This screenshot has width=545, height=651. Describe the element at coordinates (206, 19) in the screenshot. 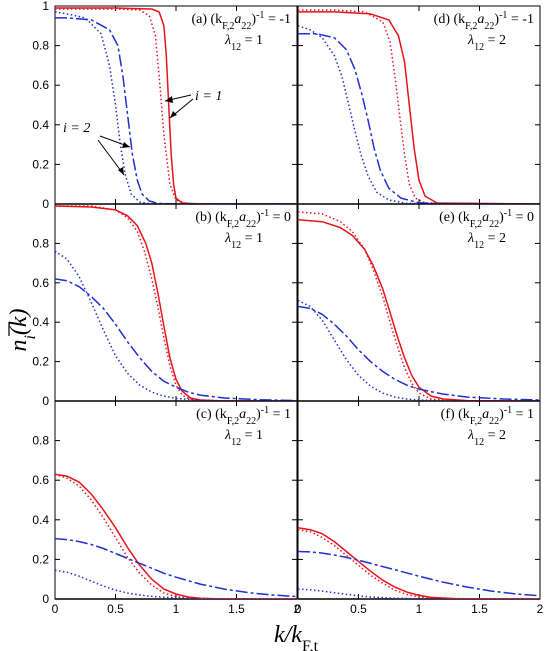

I see `panel-label-part-a-0: (a) (k` at that location.